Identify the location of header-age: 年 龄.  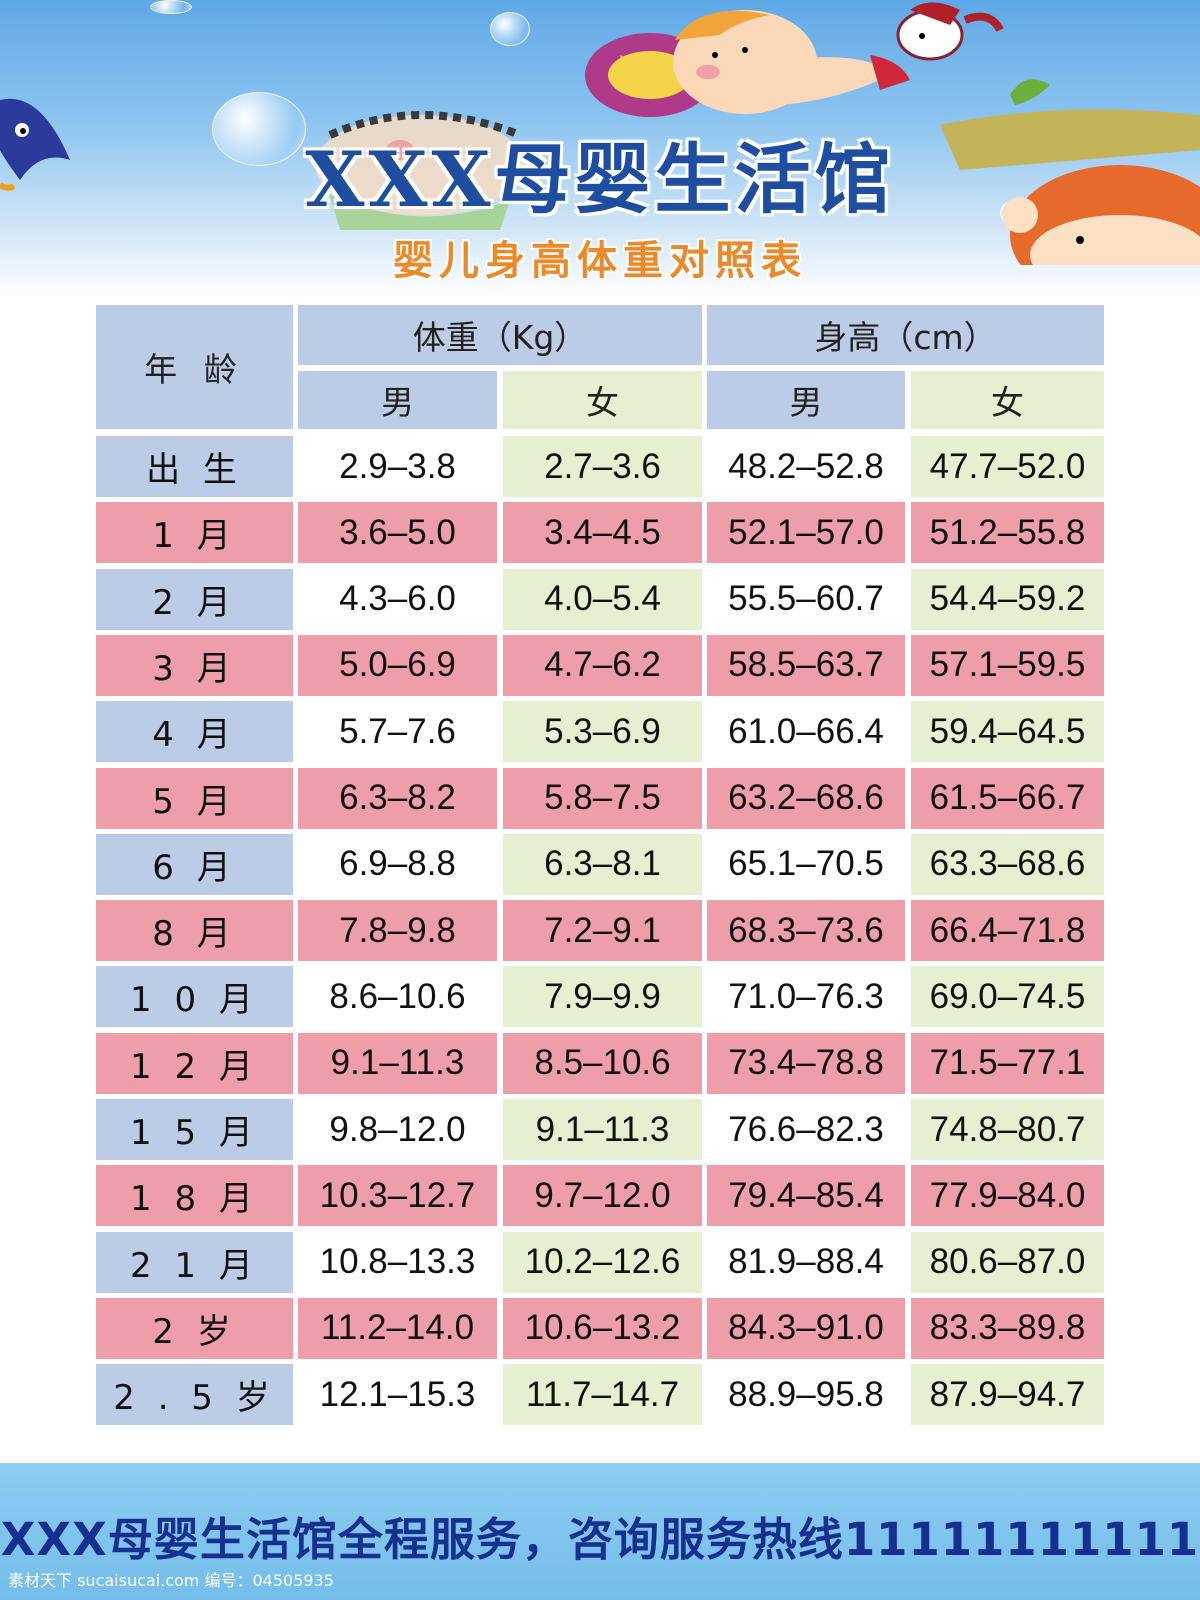
(194, 367).